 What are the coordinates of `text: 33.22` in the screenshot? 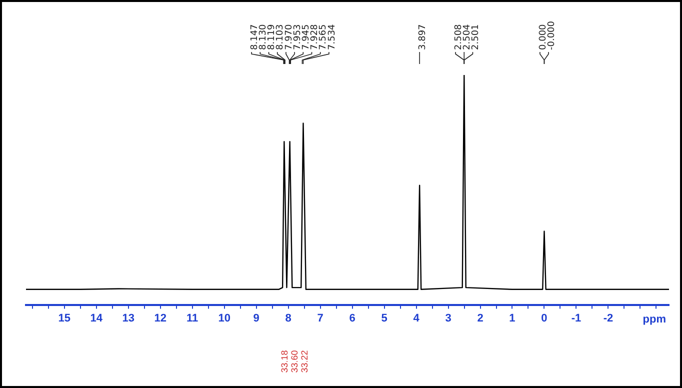 It's located at (304, 361).